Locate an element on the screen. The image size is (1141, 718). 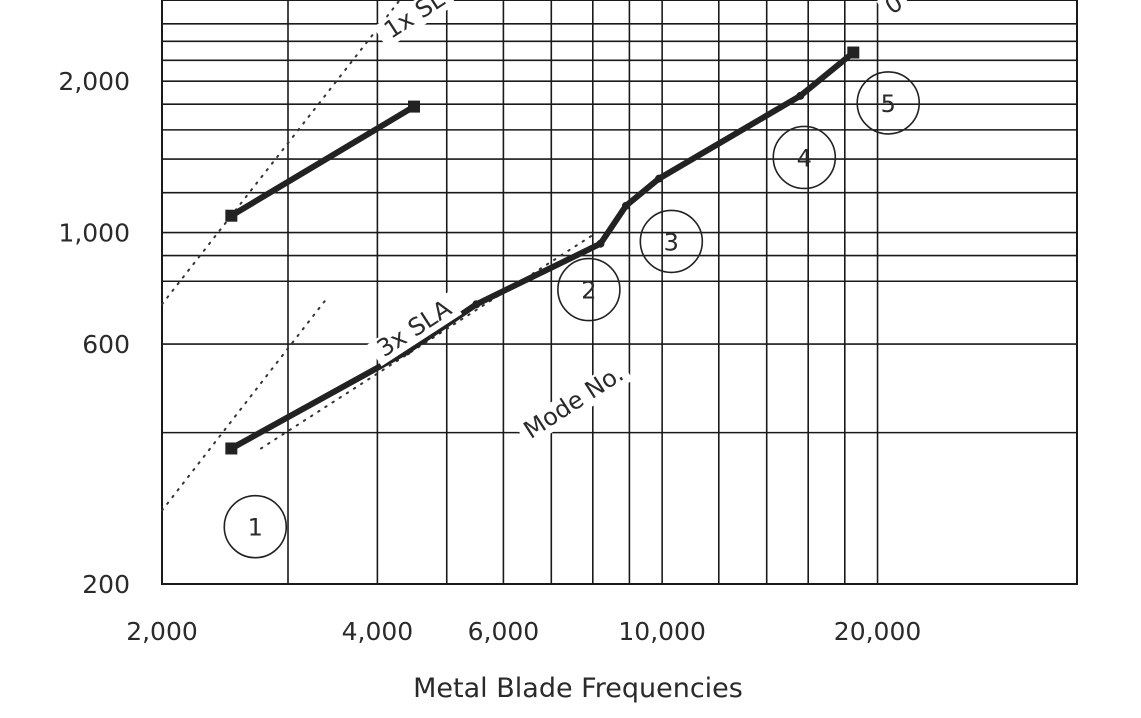
mode-label: 5 is located at coordinates (888, 104).